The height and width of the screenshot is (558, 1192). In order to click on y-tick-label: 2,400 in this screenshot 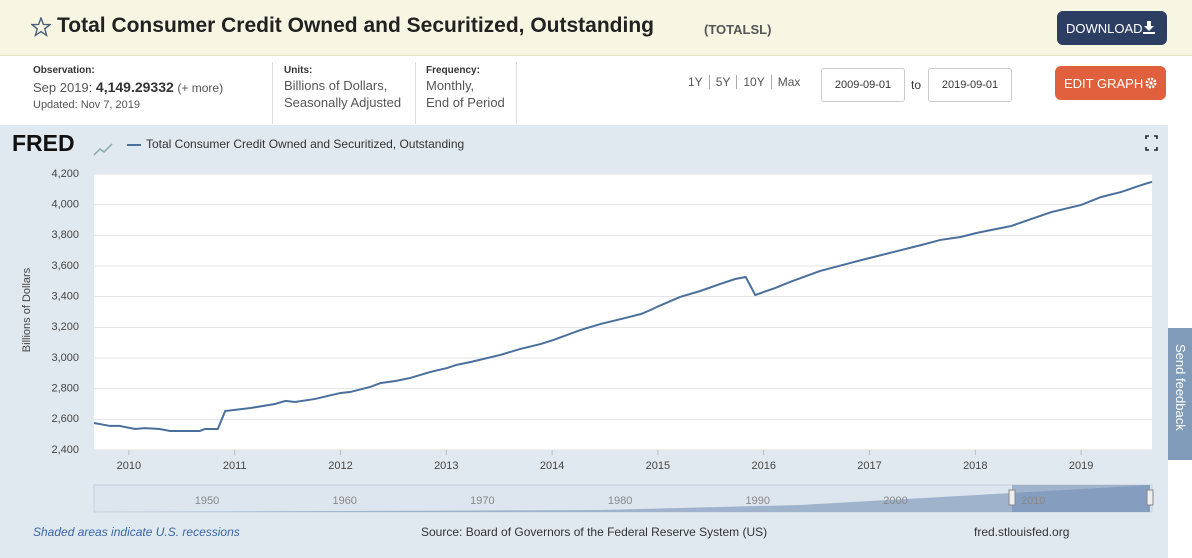, I will do `click(65, 450)`.